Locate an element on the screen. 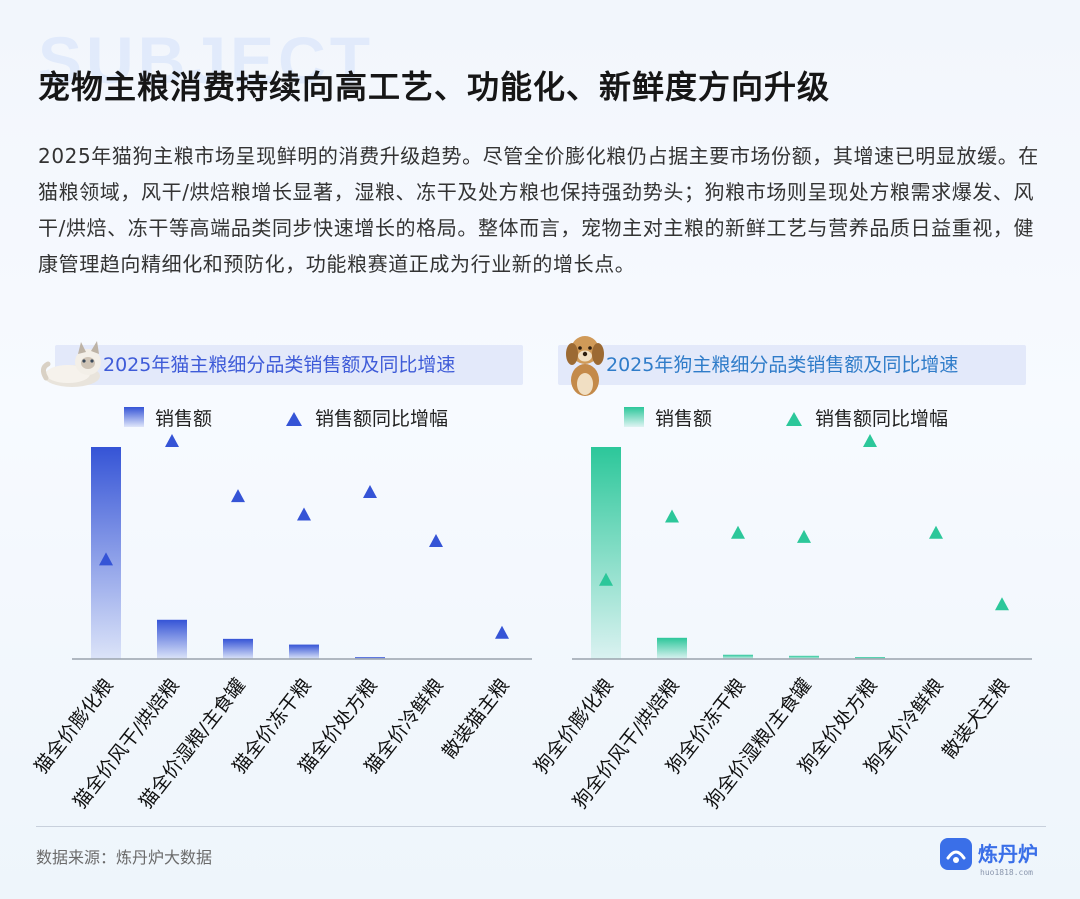  dog-icon is located at coordinates (585, 366).